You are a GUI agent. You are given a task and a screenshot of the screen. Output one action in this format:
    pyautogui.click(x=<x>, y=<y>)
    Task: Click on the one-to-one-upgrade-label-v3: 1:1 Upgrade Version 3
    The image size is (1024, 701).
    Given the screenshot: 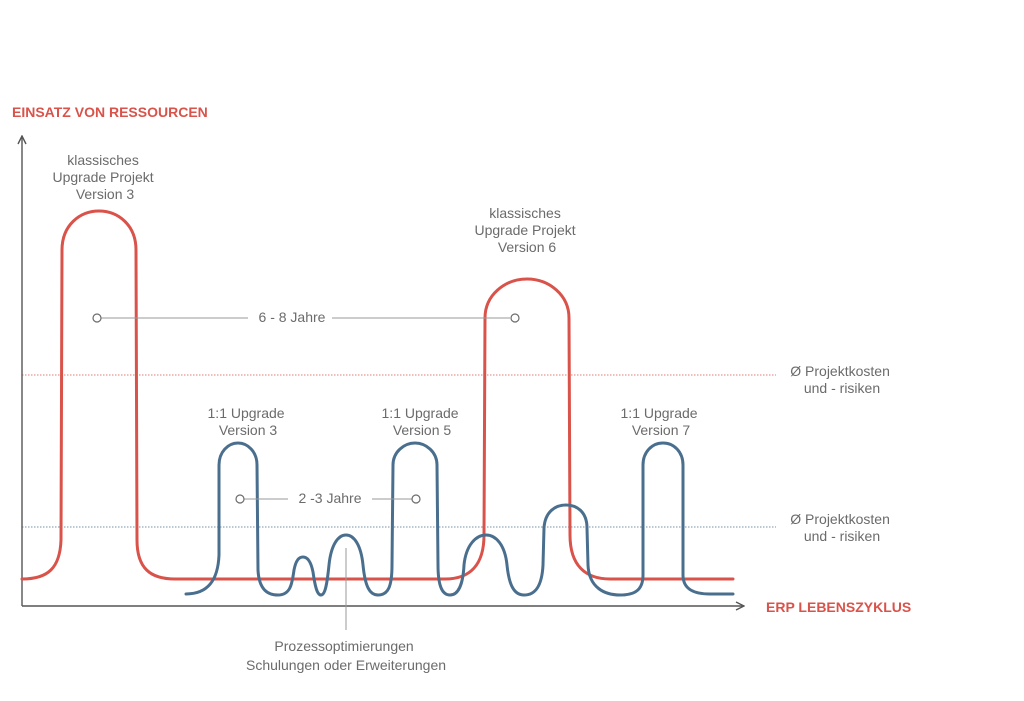 What is the action you would take?
    pyautogui.click(x=248, y=421)
    